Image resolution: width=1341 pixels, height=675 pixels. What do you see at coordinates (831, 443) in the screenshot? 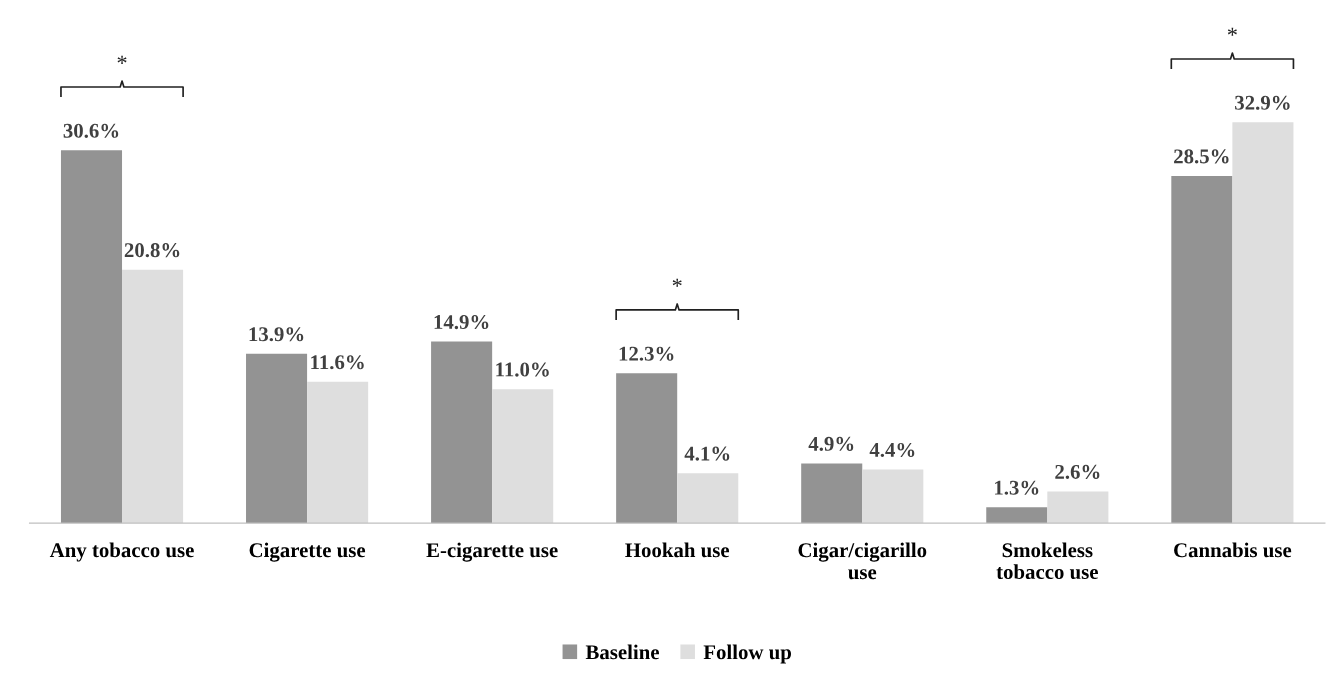
I see `data-label: 4.9%` at bounding box center [831, 443].